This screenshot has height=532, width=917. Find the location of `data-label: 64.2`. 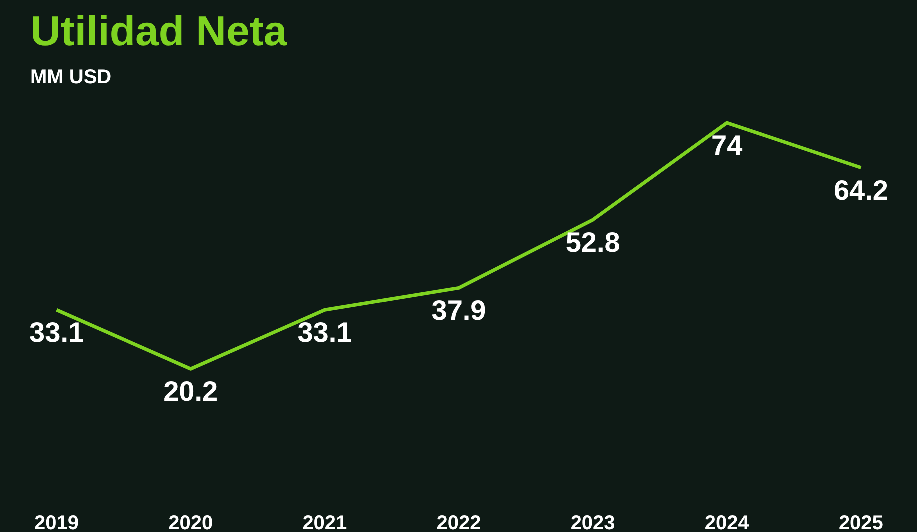

data-label: 64.2 is located at coordinates (861, 190).